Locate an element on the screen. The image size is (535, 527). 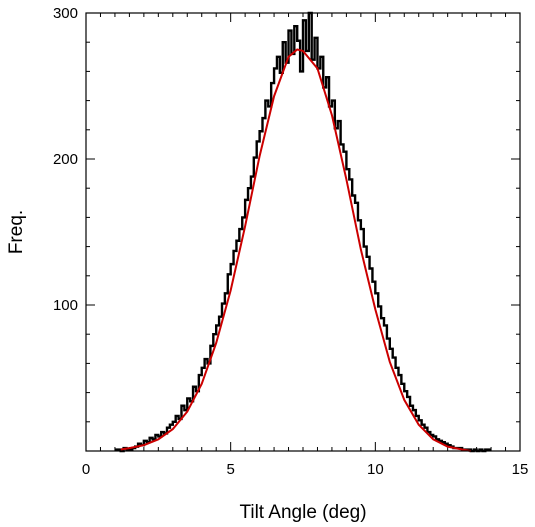
x-tick-label: 15 is located at coordinates (520, 469).